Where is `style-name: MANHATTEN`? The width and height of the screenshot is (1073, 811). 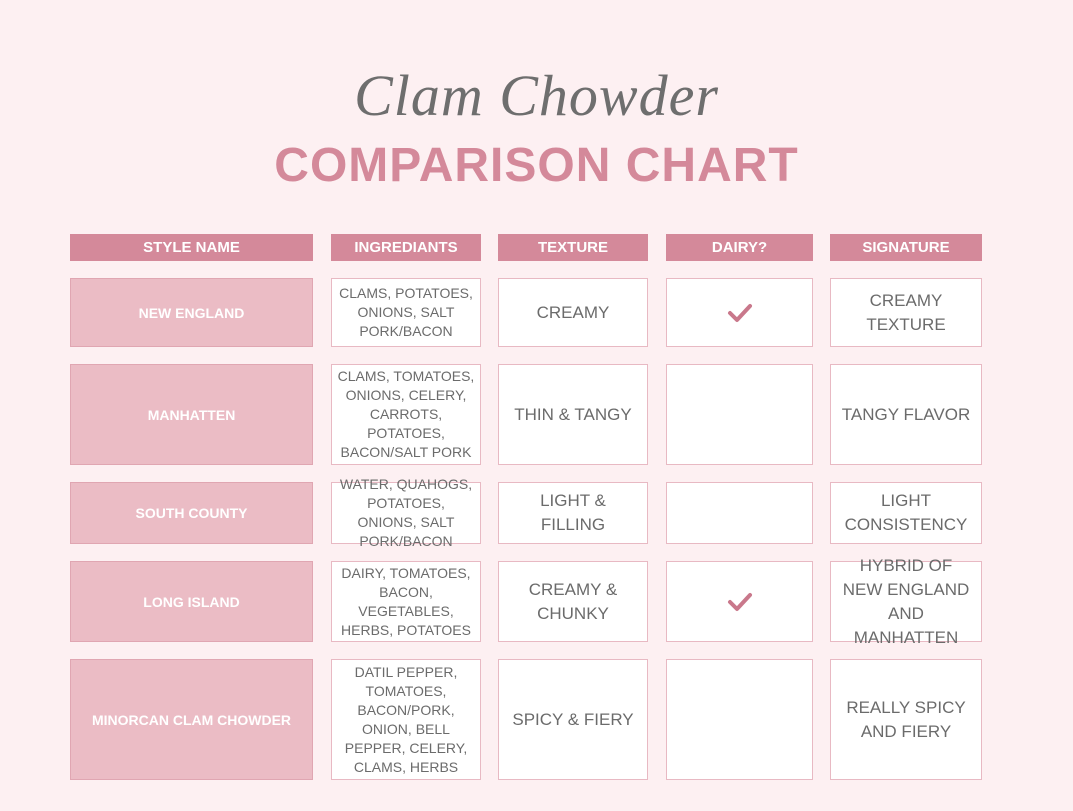
style-name: MANHATTEN is located at coordinates (191, 414).